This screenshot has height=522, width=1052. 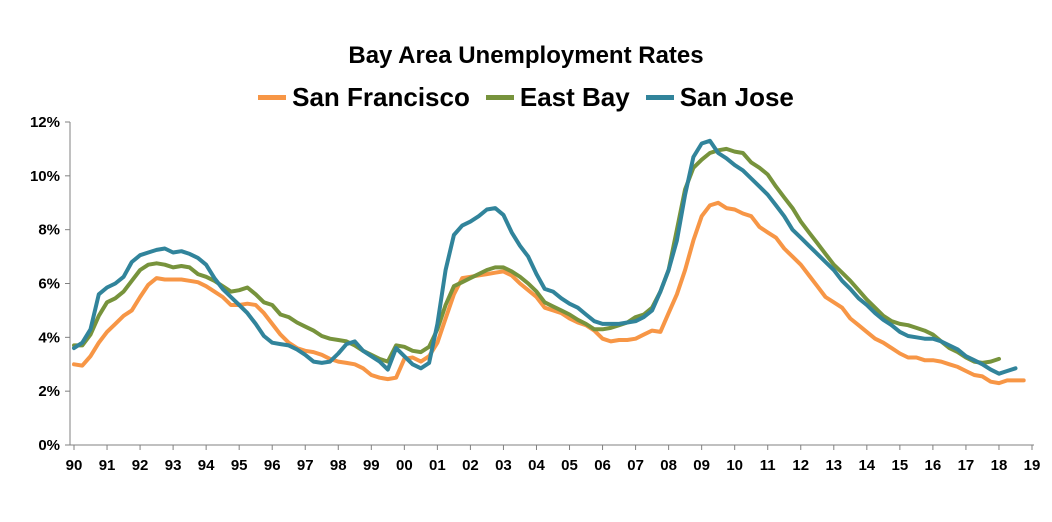 What do you see at coordinates (74, 465) in the screenshot?
I see `x-tick-label: 90` at bounding box center [74, 465].